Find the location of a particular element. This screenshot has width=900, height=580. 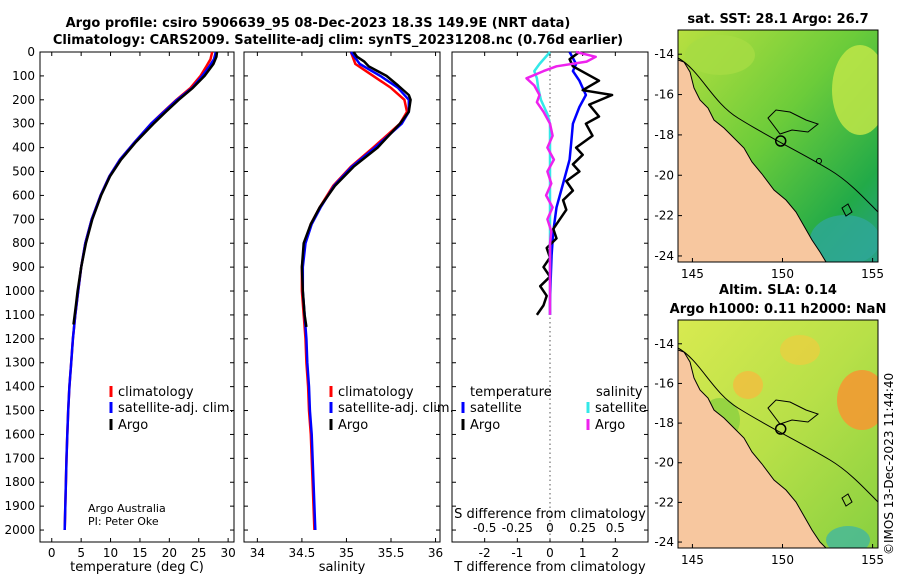

sla-high-patch is located at coordinates (857, 400).